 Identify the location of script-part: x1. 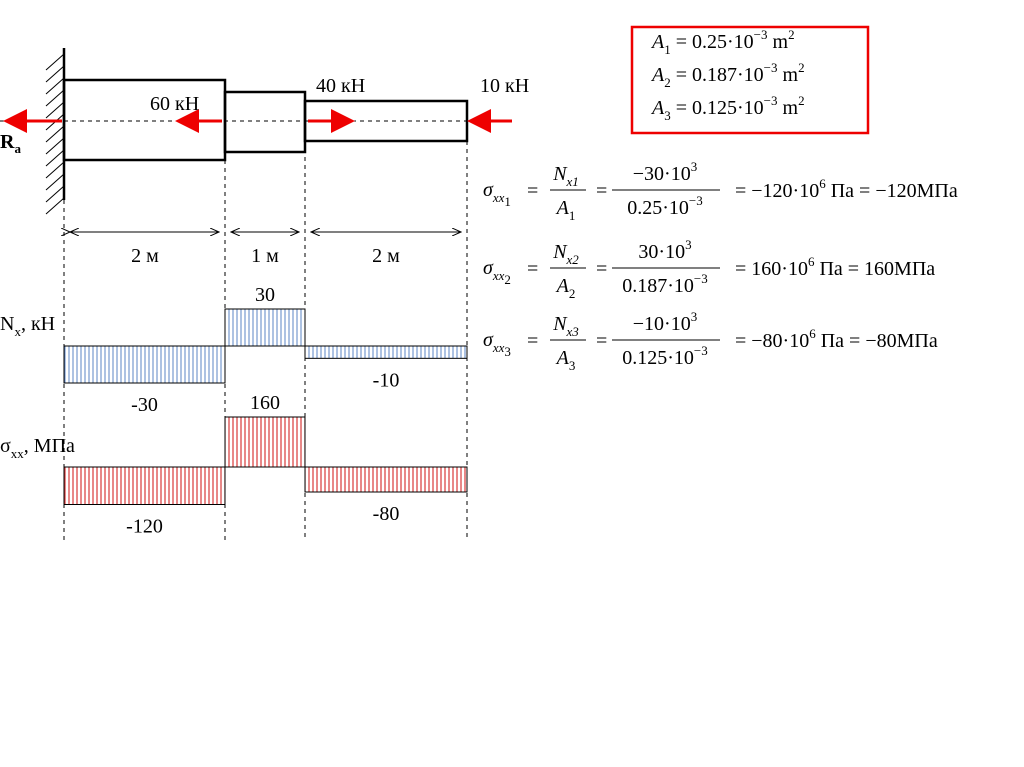
(572, 181).